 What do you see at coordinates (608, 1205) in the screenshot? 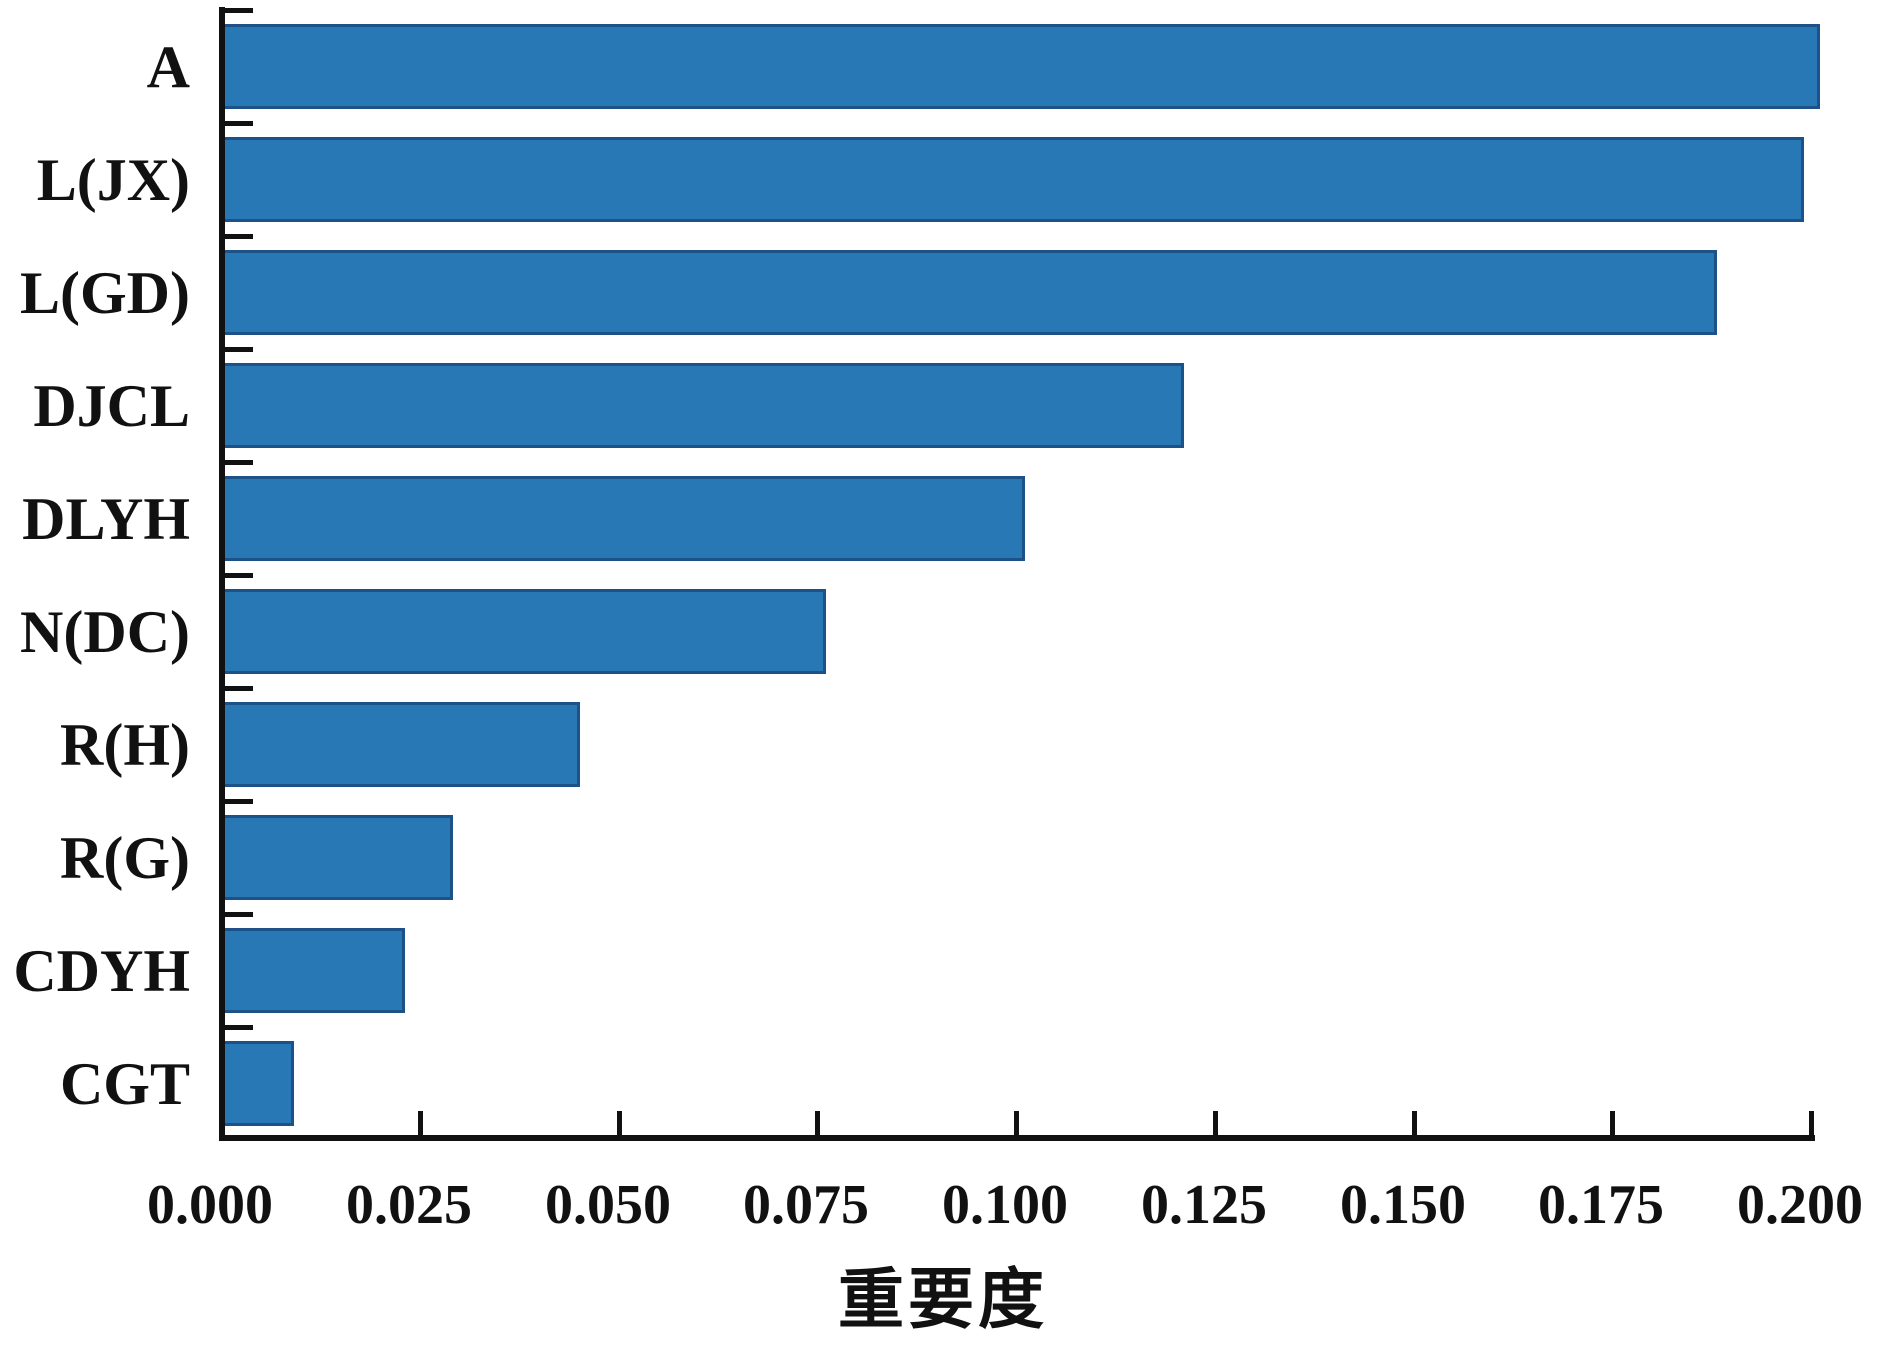
I see `x-tick-label: 0.050` at bounding box center [608, 1205].